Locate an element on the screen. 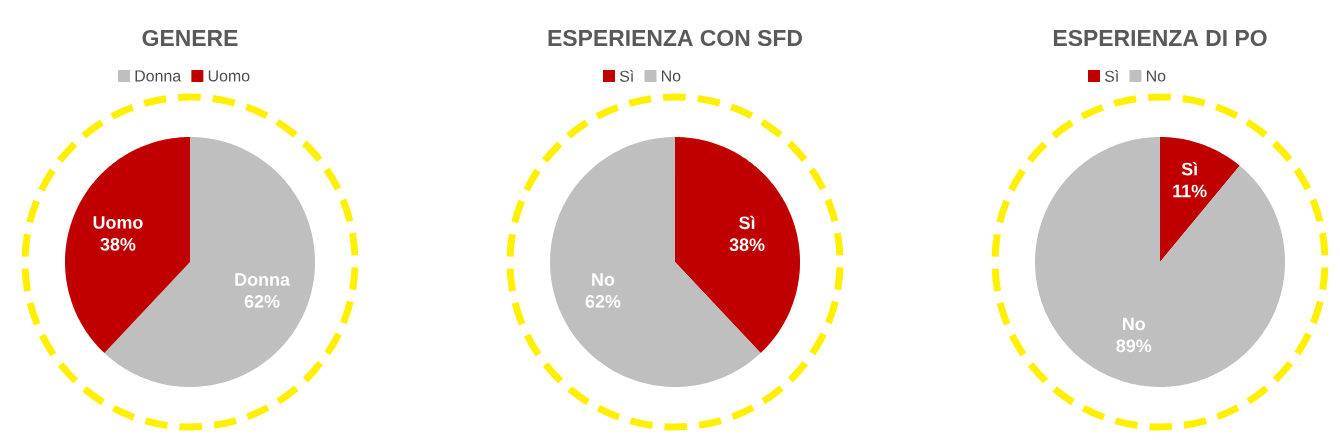 The width and height of the screenshot is (1340, 442). chart-title: GENERE is located at coordinates (190, 38).